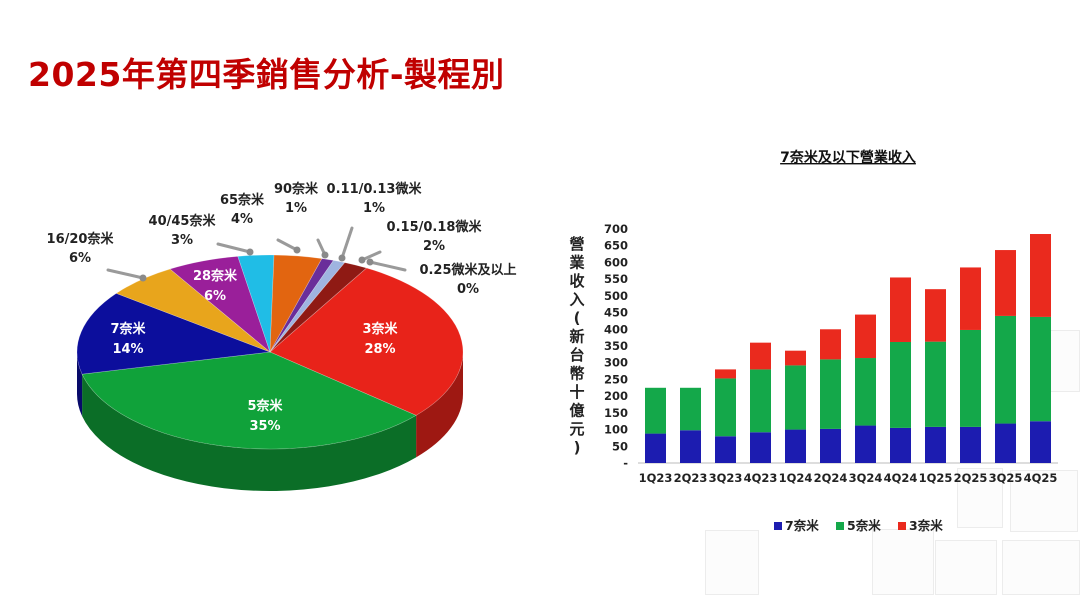 Image resolution: width=1080 pixels, height=595 pixels. Describe the element at coordinates (971, 478) in the screenshot. I see `x-tick-label: 2Q25` at that location.